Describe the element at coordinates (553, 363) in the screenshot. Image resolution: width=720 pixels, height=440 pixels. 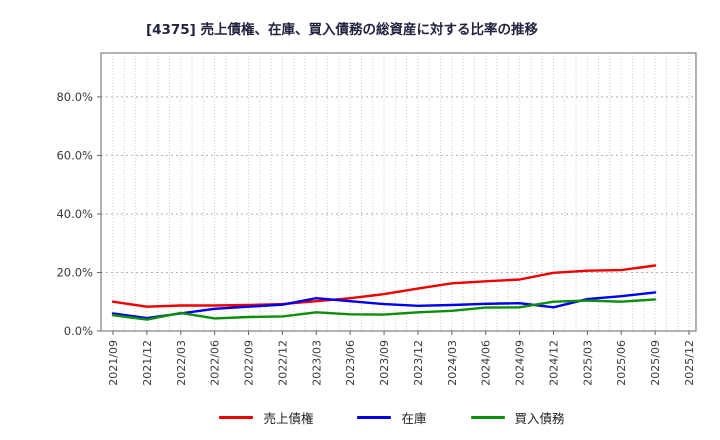
I see `x-tick-label: 2024/12` at that location.